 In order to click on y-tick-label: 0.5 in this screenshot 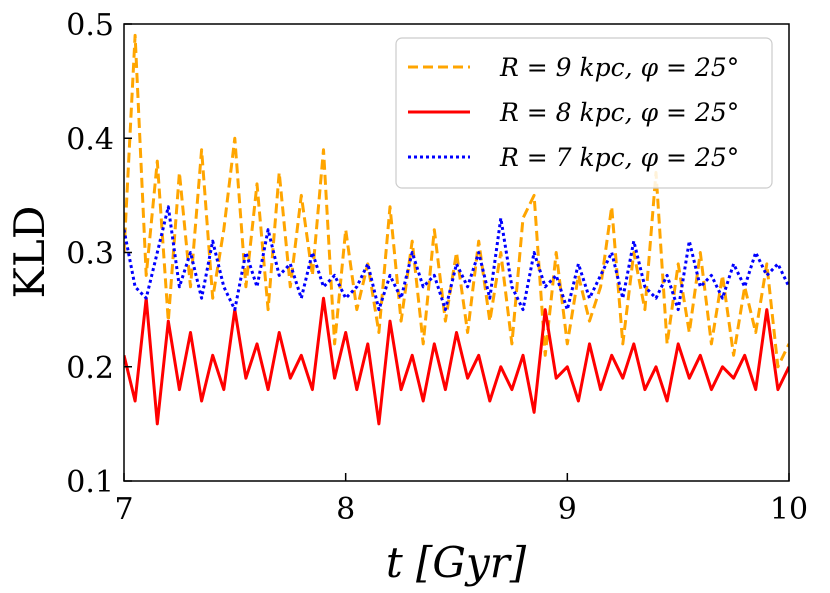, I will do `click(90, 25)`.